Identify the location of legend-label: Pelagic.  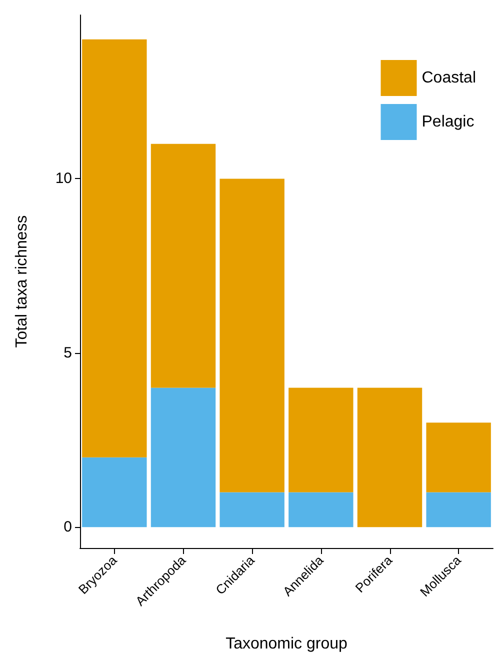
(448, 122).